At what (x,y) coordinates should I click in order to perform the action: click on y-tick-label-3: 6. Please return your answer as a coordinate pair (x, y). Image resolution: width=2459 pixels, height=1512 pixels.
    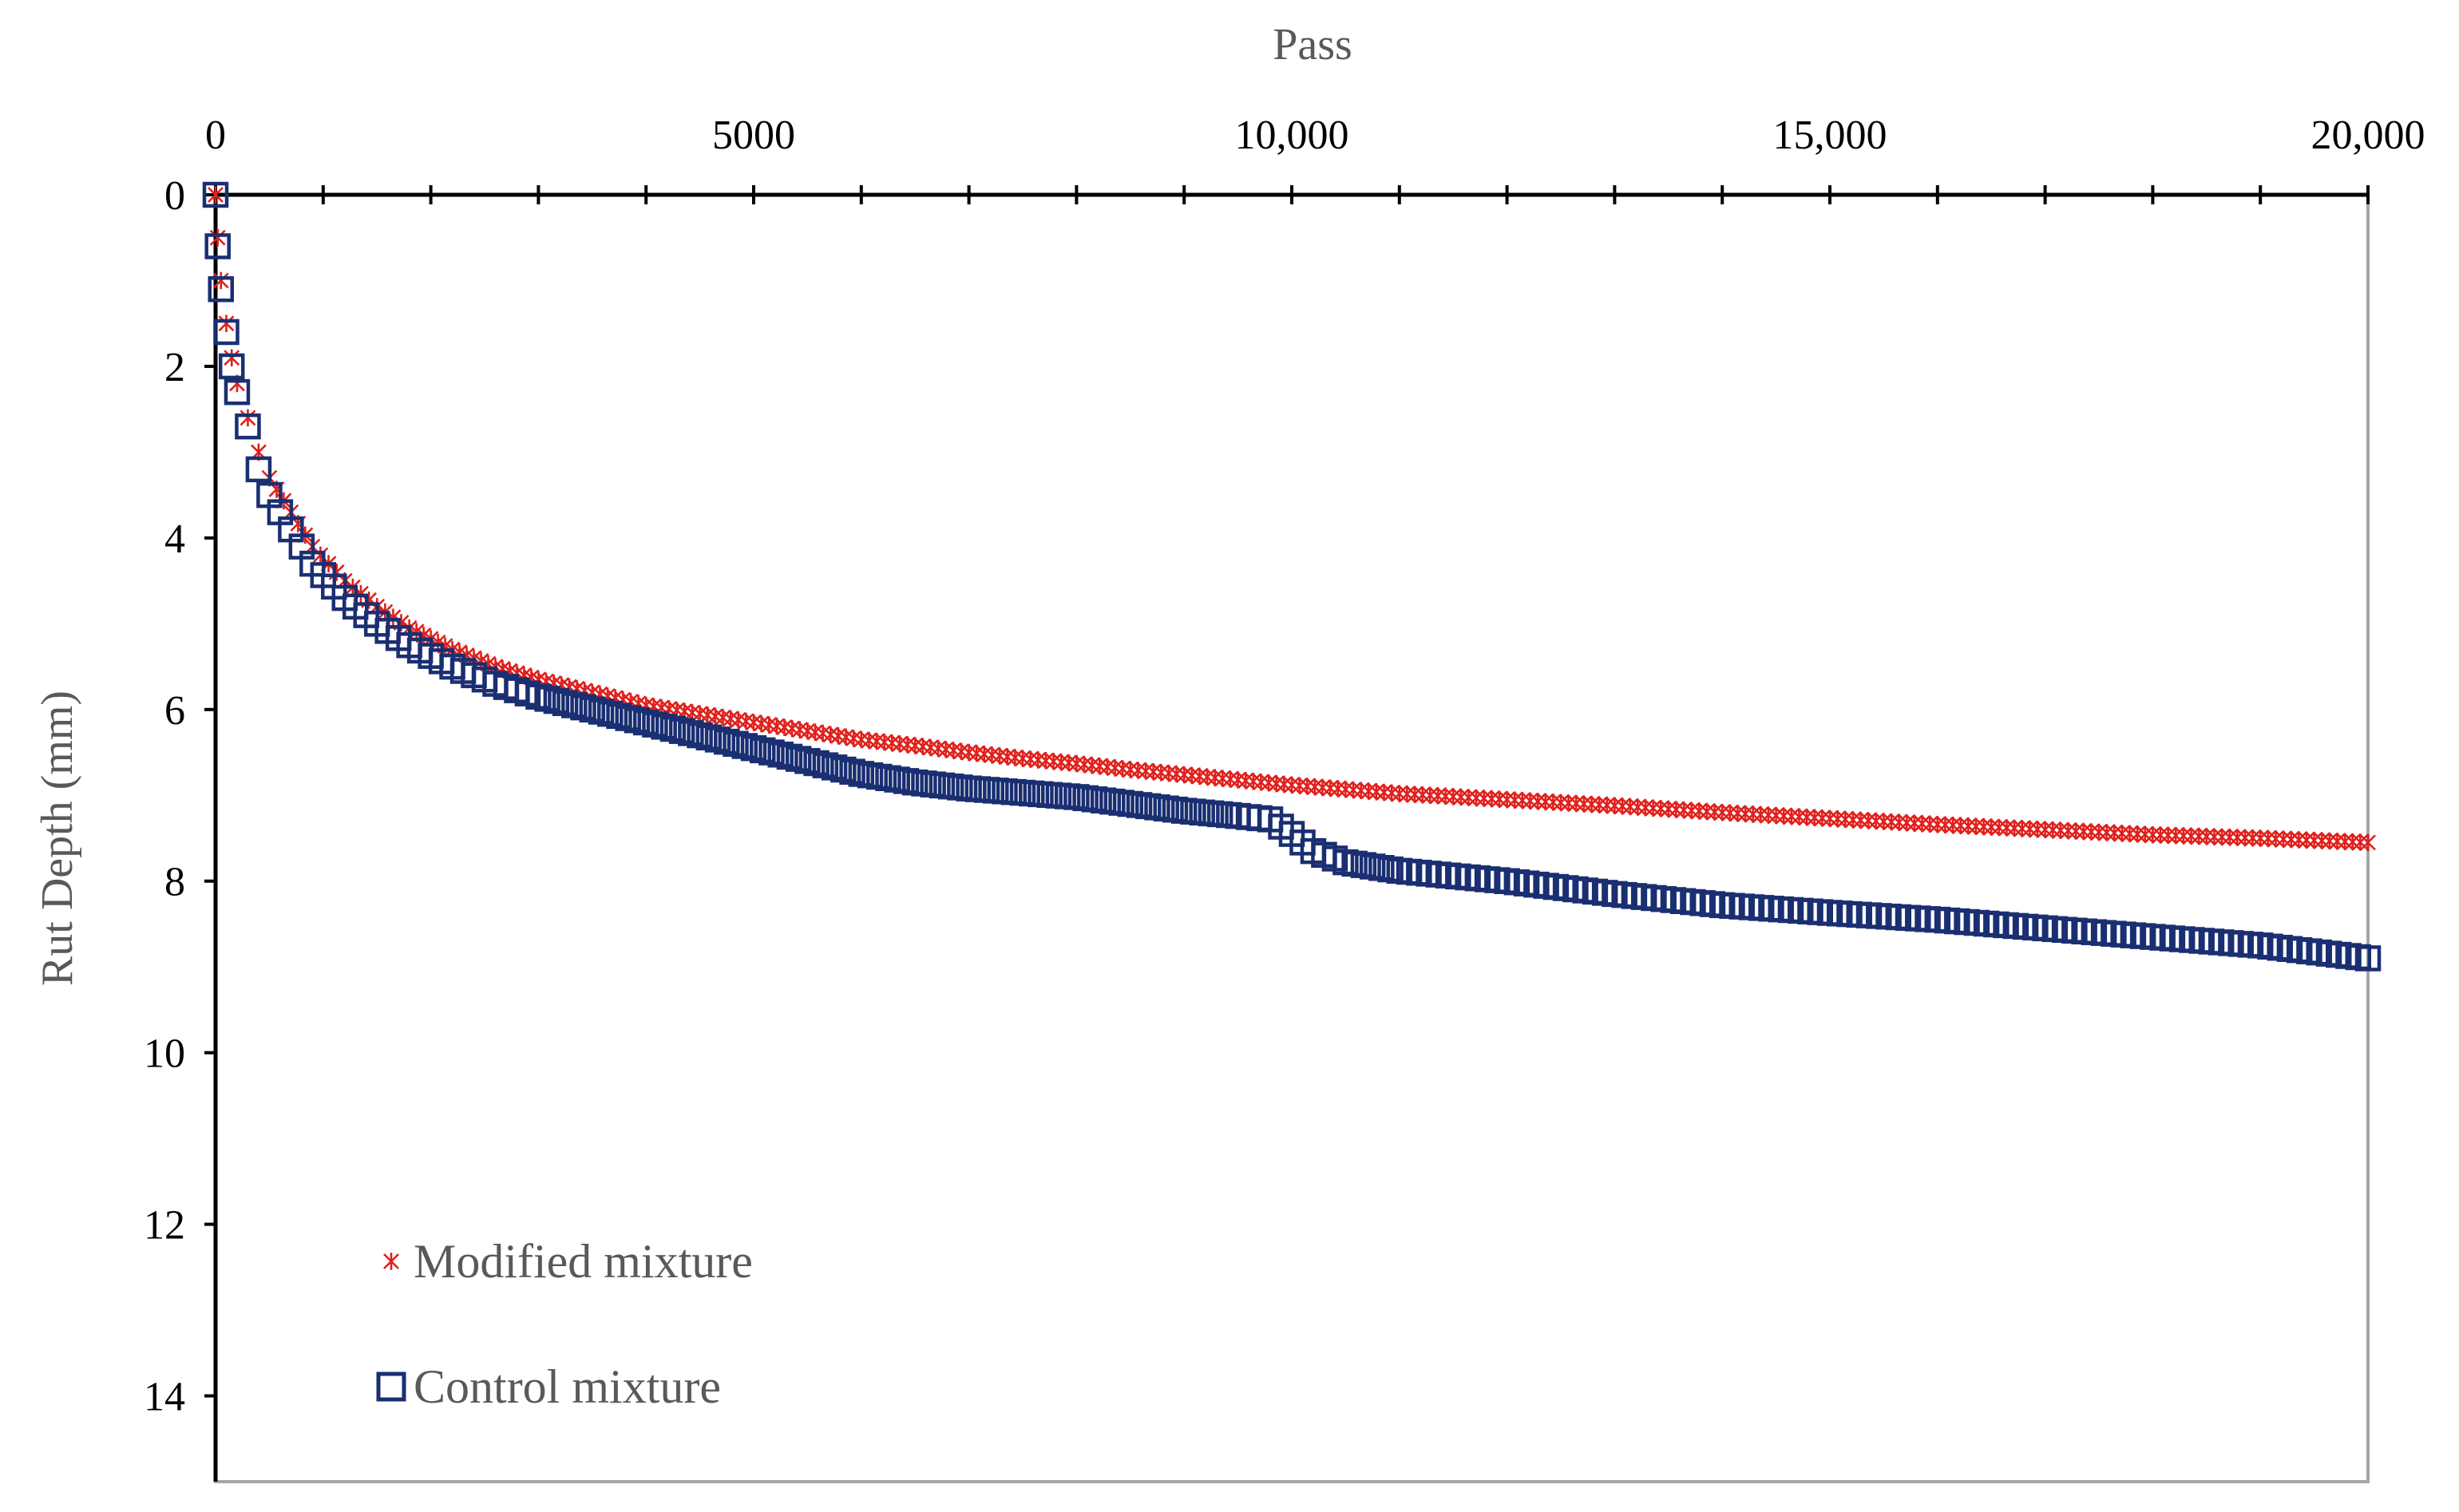
    Looking at the image, I should click on (174, 711).